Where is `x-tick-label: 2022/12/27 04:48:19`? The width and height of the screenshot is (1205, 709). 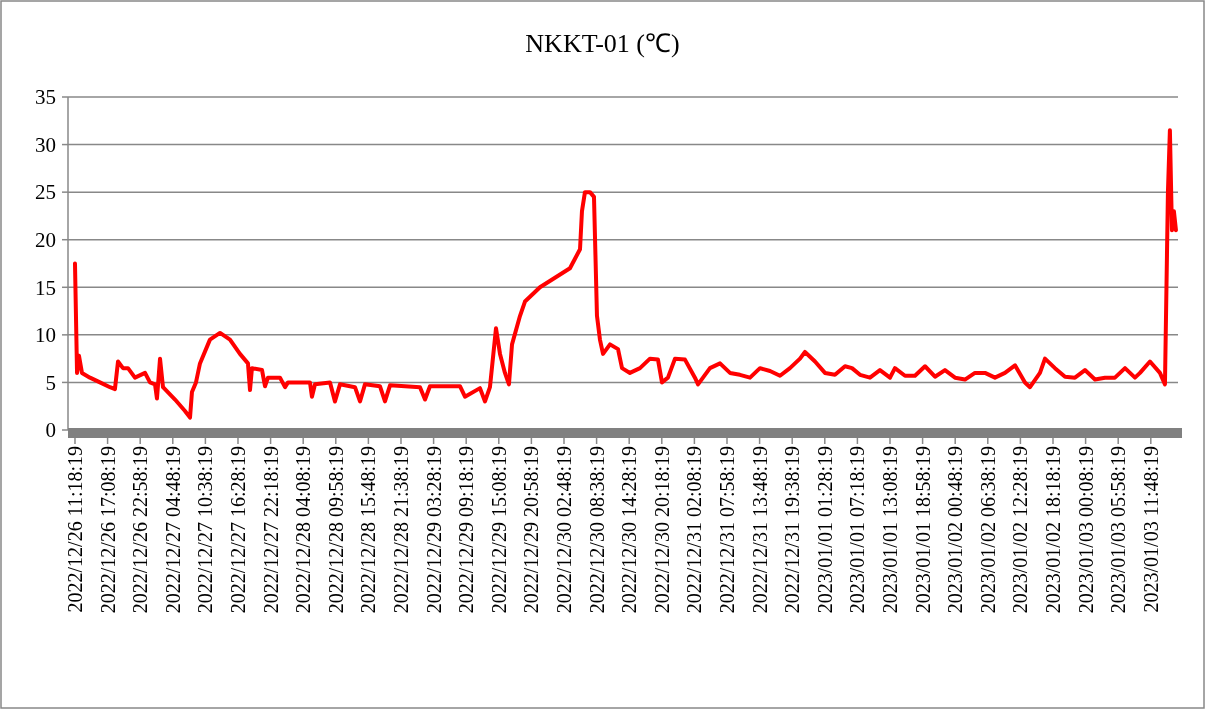
x-tick-label: 2022/12/27 04:48:19 is located at coordinates (172, 530).